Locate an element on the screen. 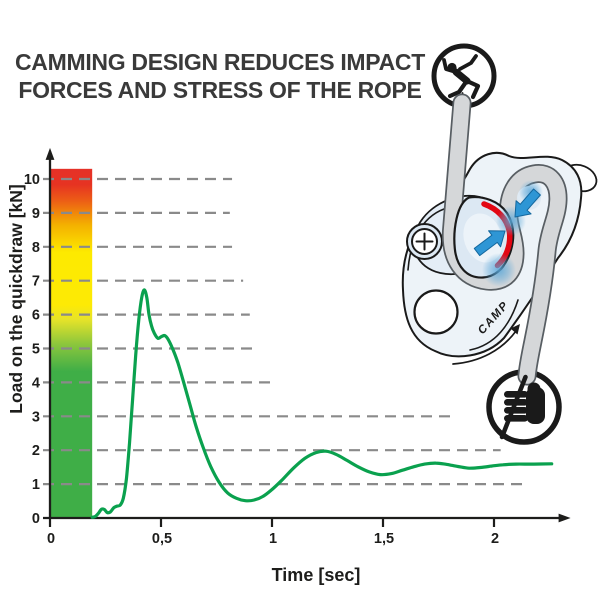  svg-text: 8 is located at coordinates (36, 248).